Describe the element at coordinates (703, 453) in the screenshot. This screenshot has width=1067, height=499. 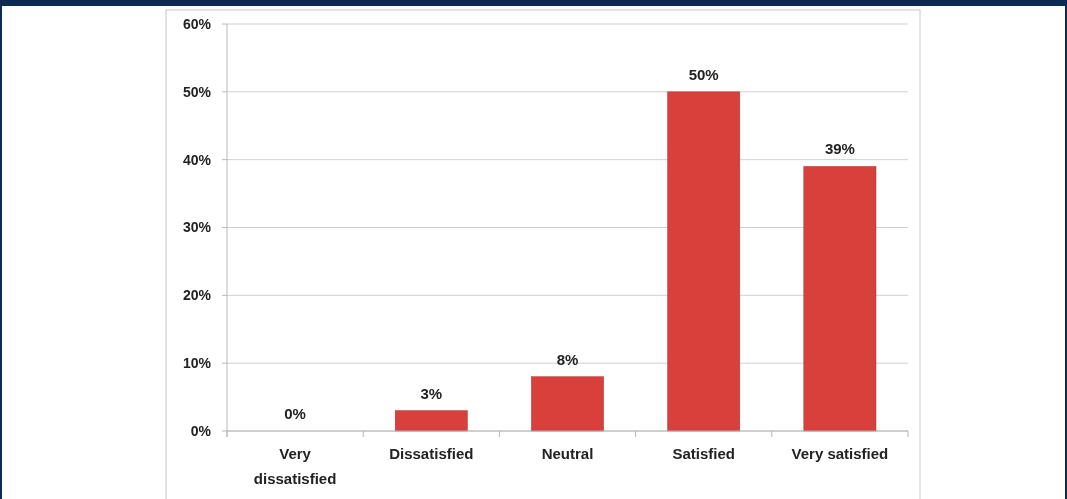
I see `x-tick-label: Satisfied` at that location.